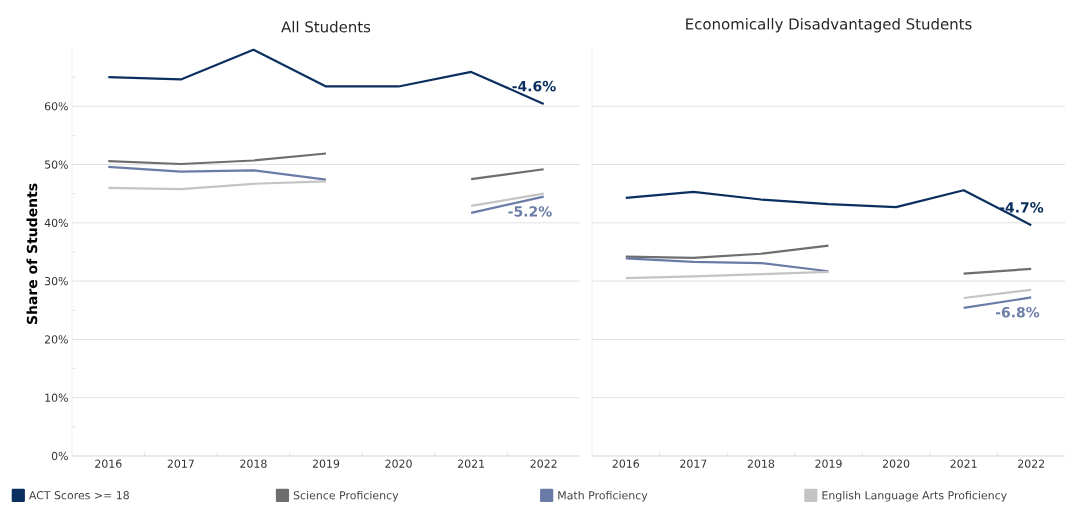  I want to click on annotation: -4.7%, so click(1021, 207).